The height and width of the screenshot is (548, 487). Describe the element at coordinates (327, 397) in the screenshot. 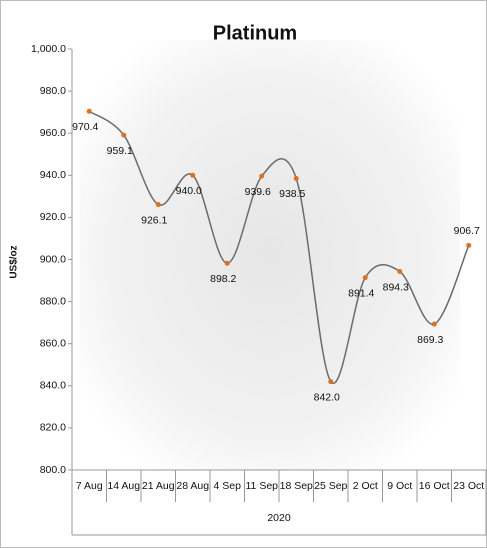

I see `data-label: 842.0` at that location.